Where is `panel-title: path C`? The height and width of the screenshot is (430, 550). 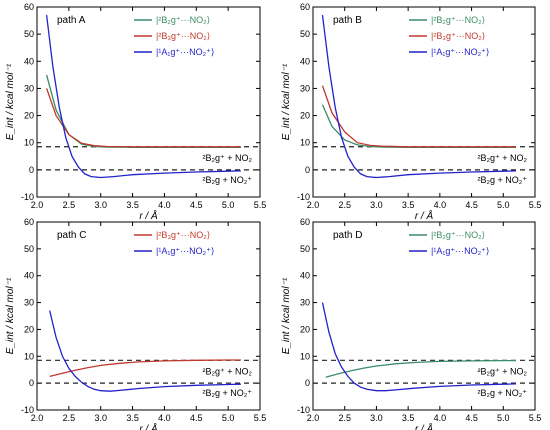 panel-title: path C is located at coordinates (71, 235).